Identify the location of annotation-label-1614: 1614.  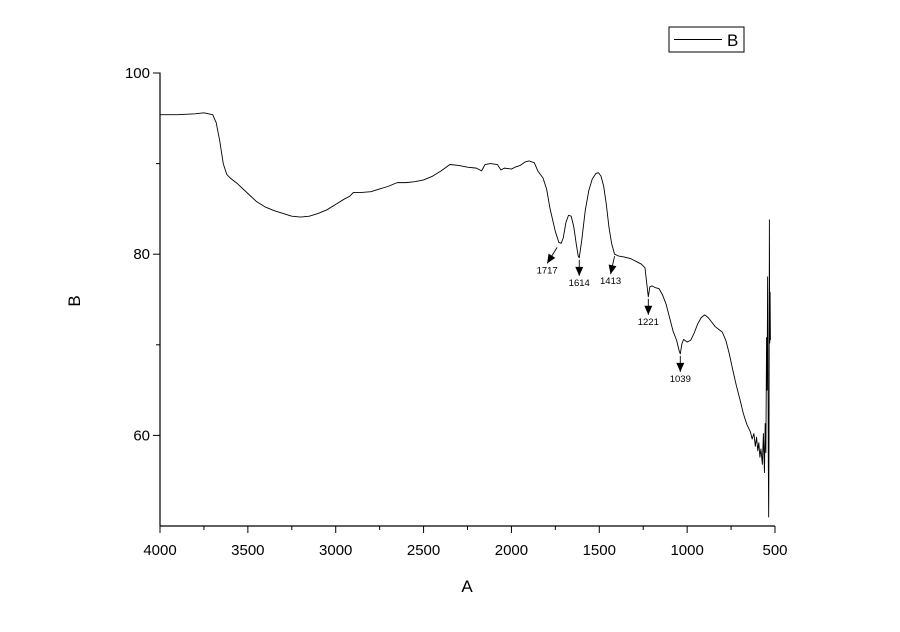
(579, 283).